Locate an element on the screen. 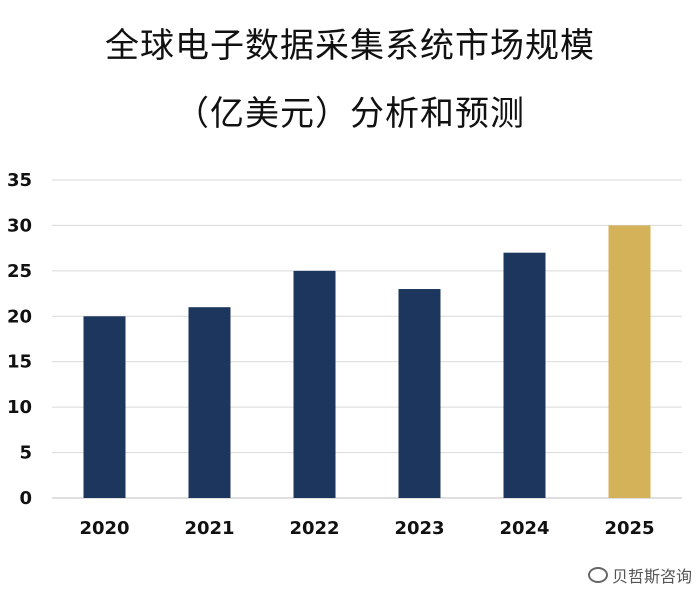 Image resolution: width=700 pixels, height=595 pixels. x-tick-label: 2023 is located at coordinates (419, 528).